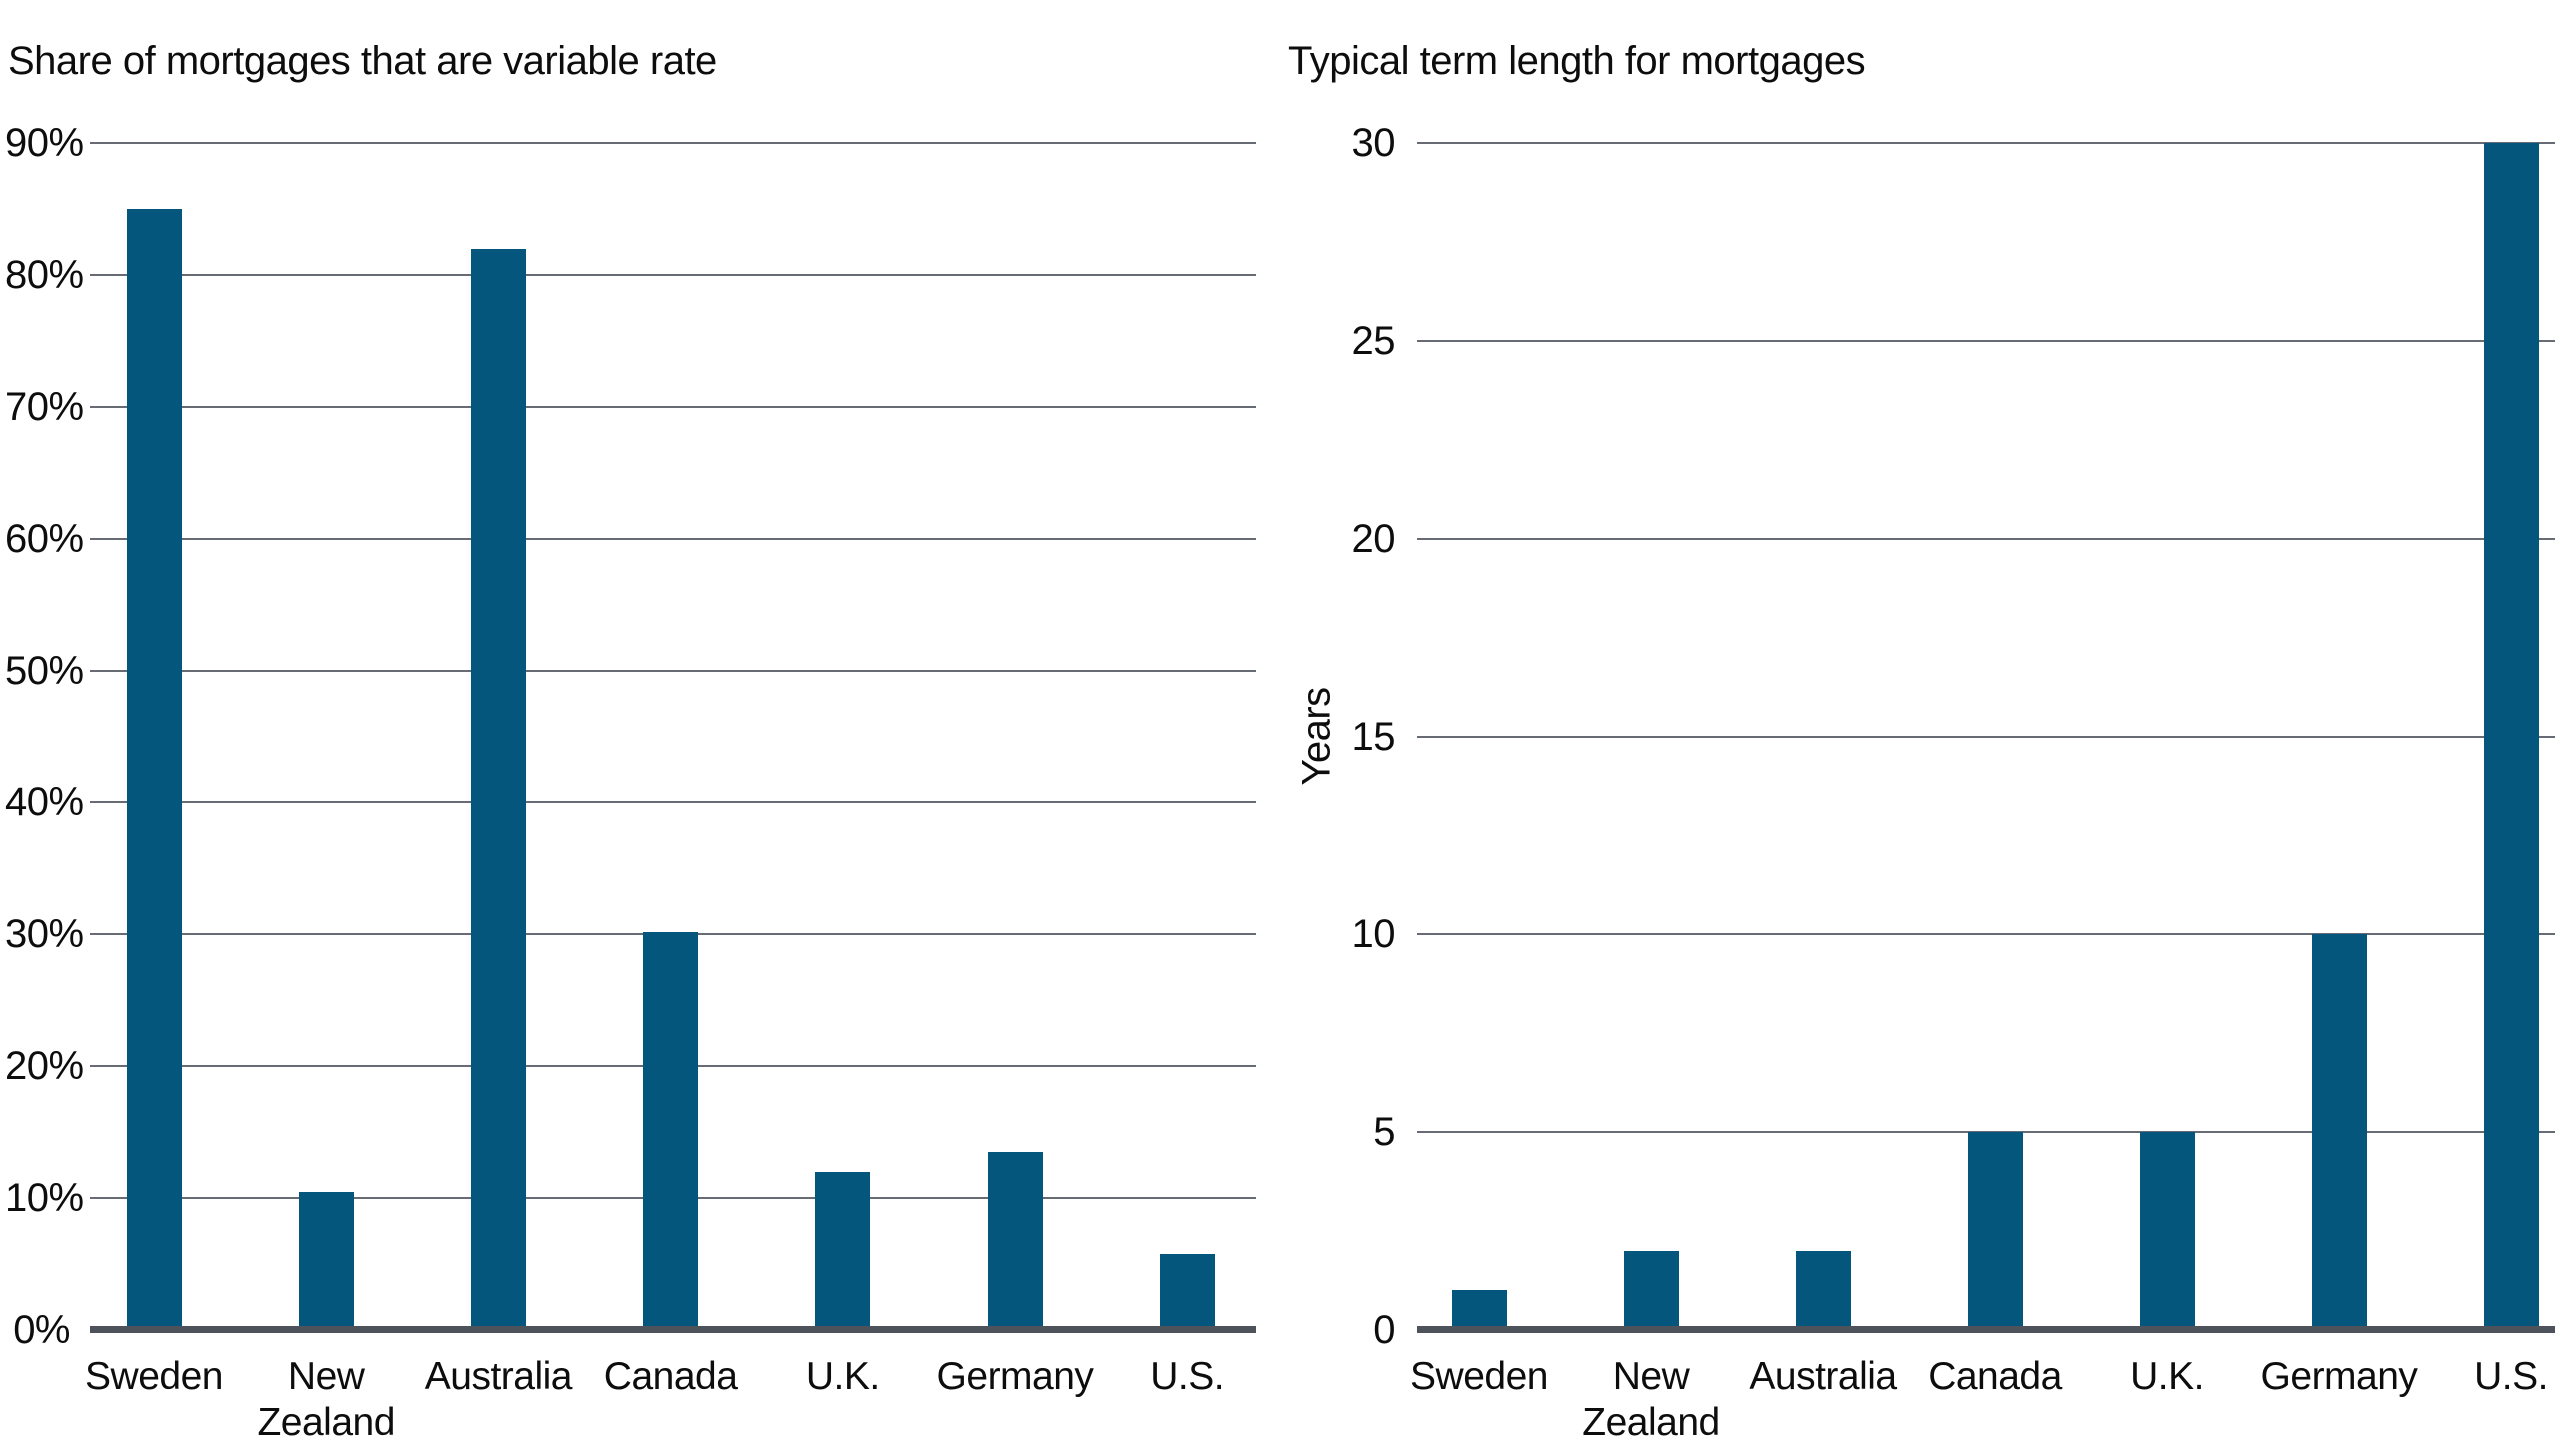 The width and height of the screenshot is (2560, 1440). I want to click on y-tick-label: 10, so click(1373, 934).